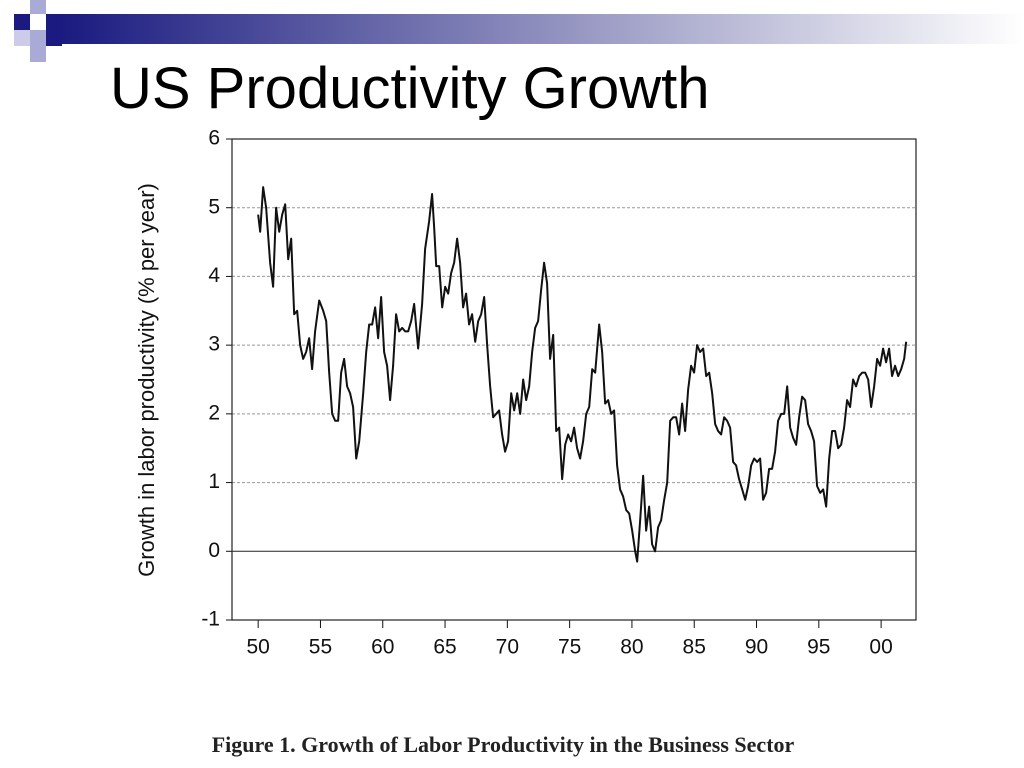 Image resolution: width=1024 pixels, height=768 pixels. What do you see at coordinates (382, 647) in the screenshot?
I see `x-tick-label: 60` at bounding box center [382, 647].